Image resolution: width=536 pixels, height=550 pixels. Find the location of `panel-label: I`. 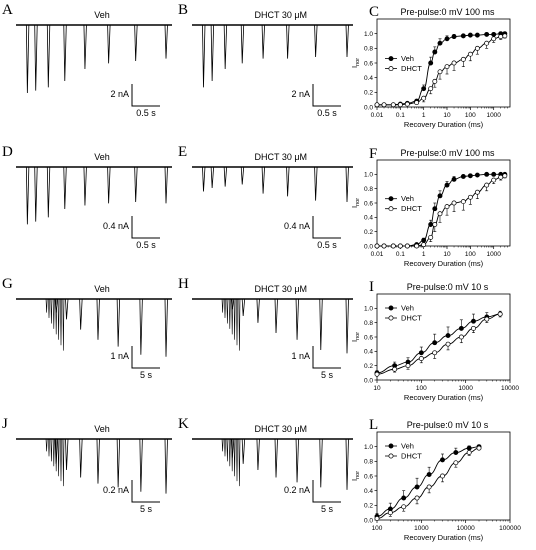

panel-label: I is located at coordinates (371, 287).